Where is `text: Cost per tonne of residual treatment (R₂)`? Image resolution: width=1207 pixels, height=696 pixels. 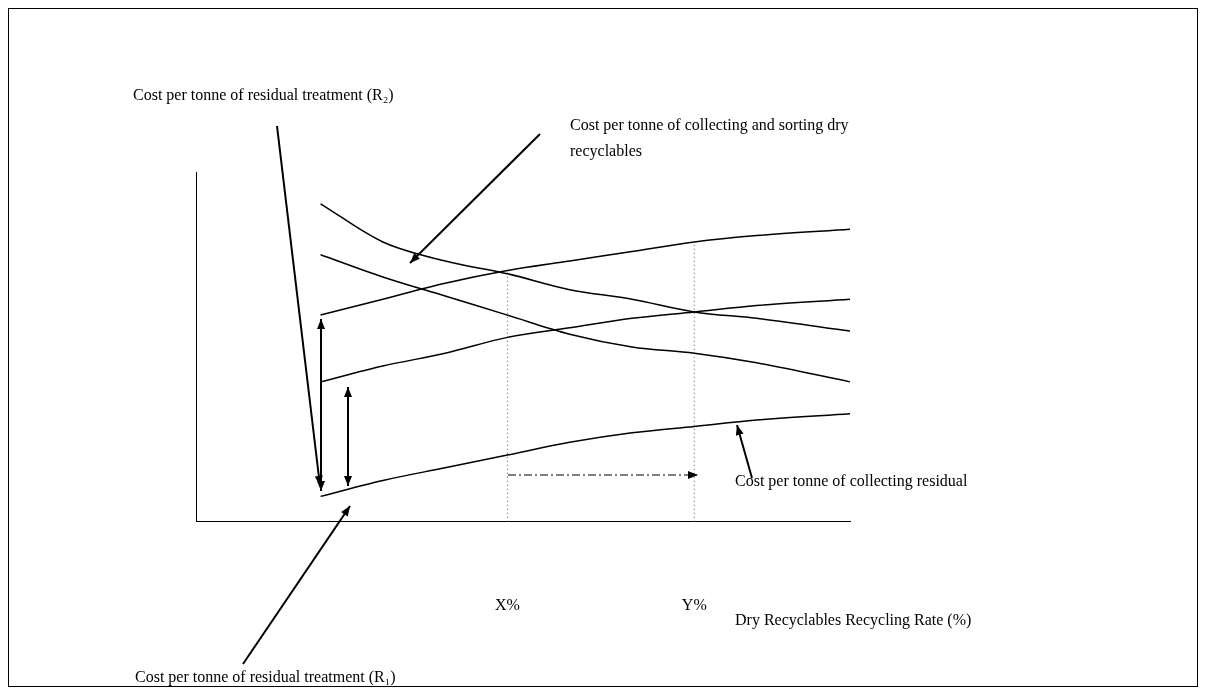
text: Cost per tonne of residual treatment (R₂) is located at coordinates (263, 95).